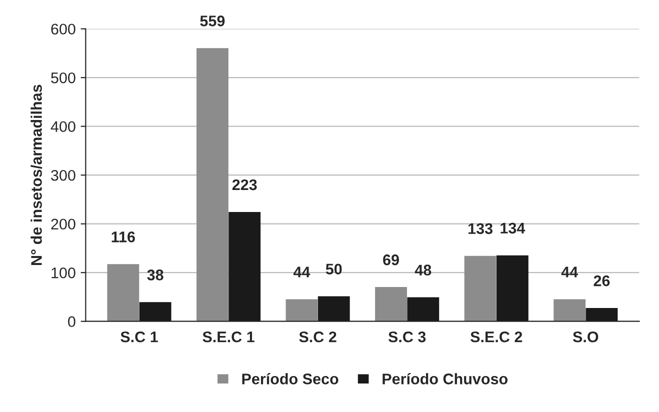  I want to click on data-label: 559, so click(212, 21).